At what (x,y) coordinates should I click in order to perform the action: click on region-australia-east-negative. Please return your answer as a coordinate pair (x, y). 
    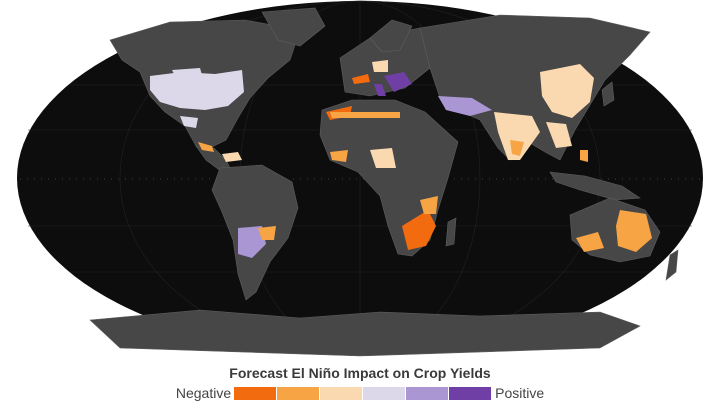
    Looking at the image, I should click on (634, 231).